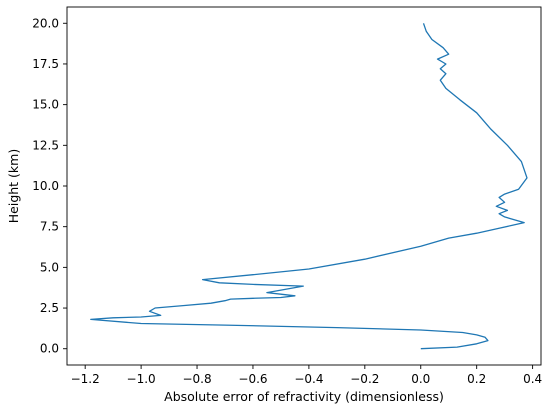  I want to click on y-axis: 0.0 2.5 5.0 7.5 10.0 12.5 15.0 17.5 20.0, so click(49, 186).